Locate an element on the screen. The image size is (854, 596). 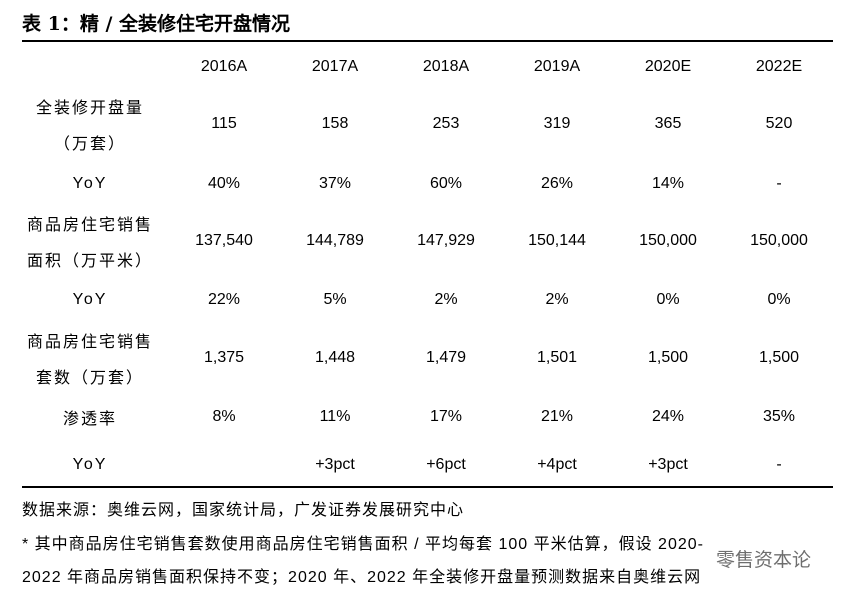
cell: +6pct is located at coordinates (446, 464).